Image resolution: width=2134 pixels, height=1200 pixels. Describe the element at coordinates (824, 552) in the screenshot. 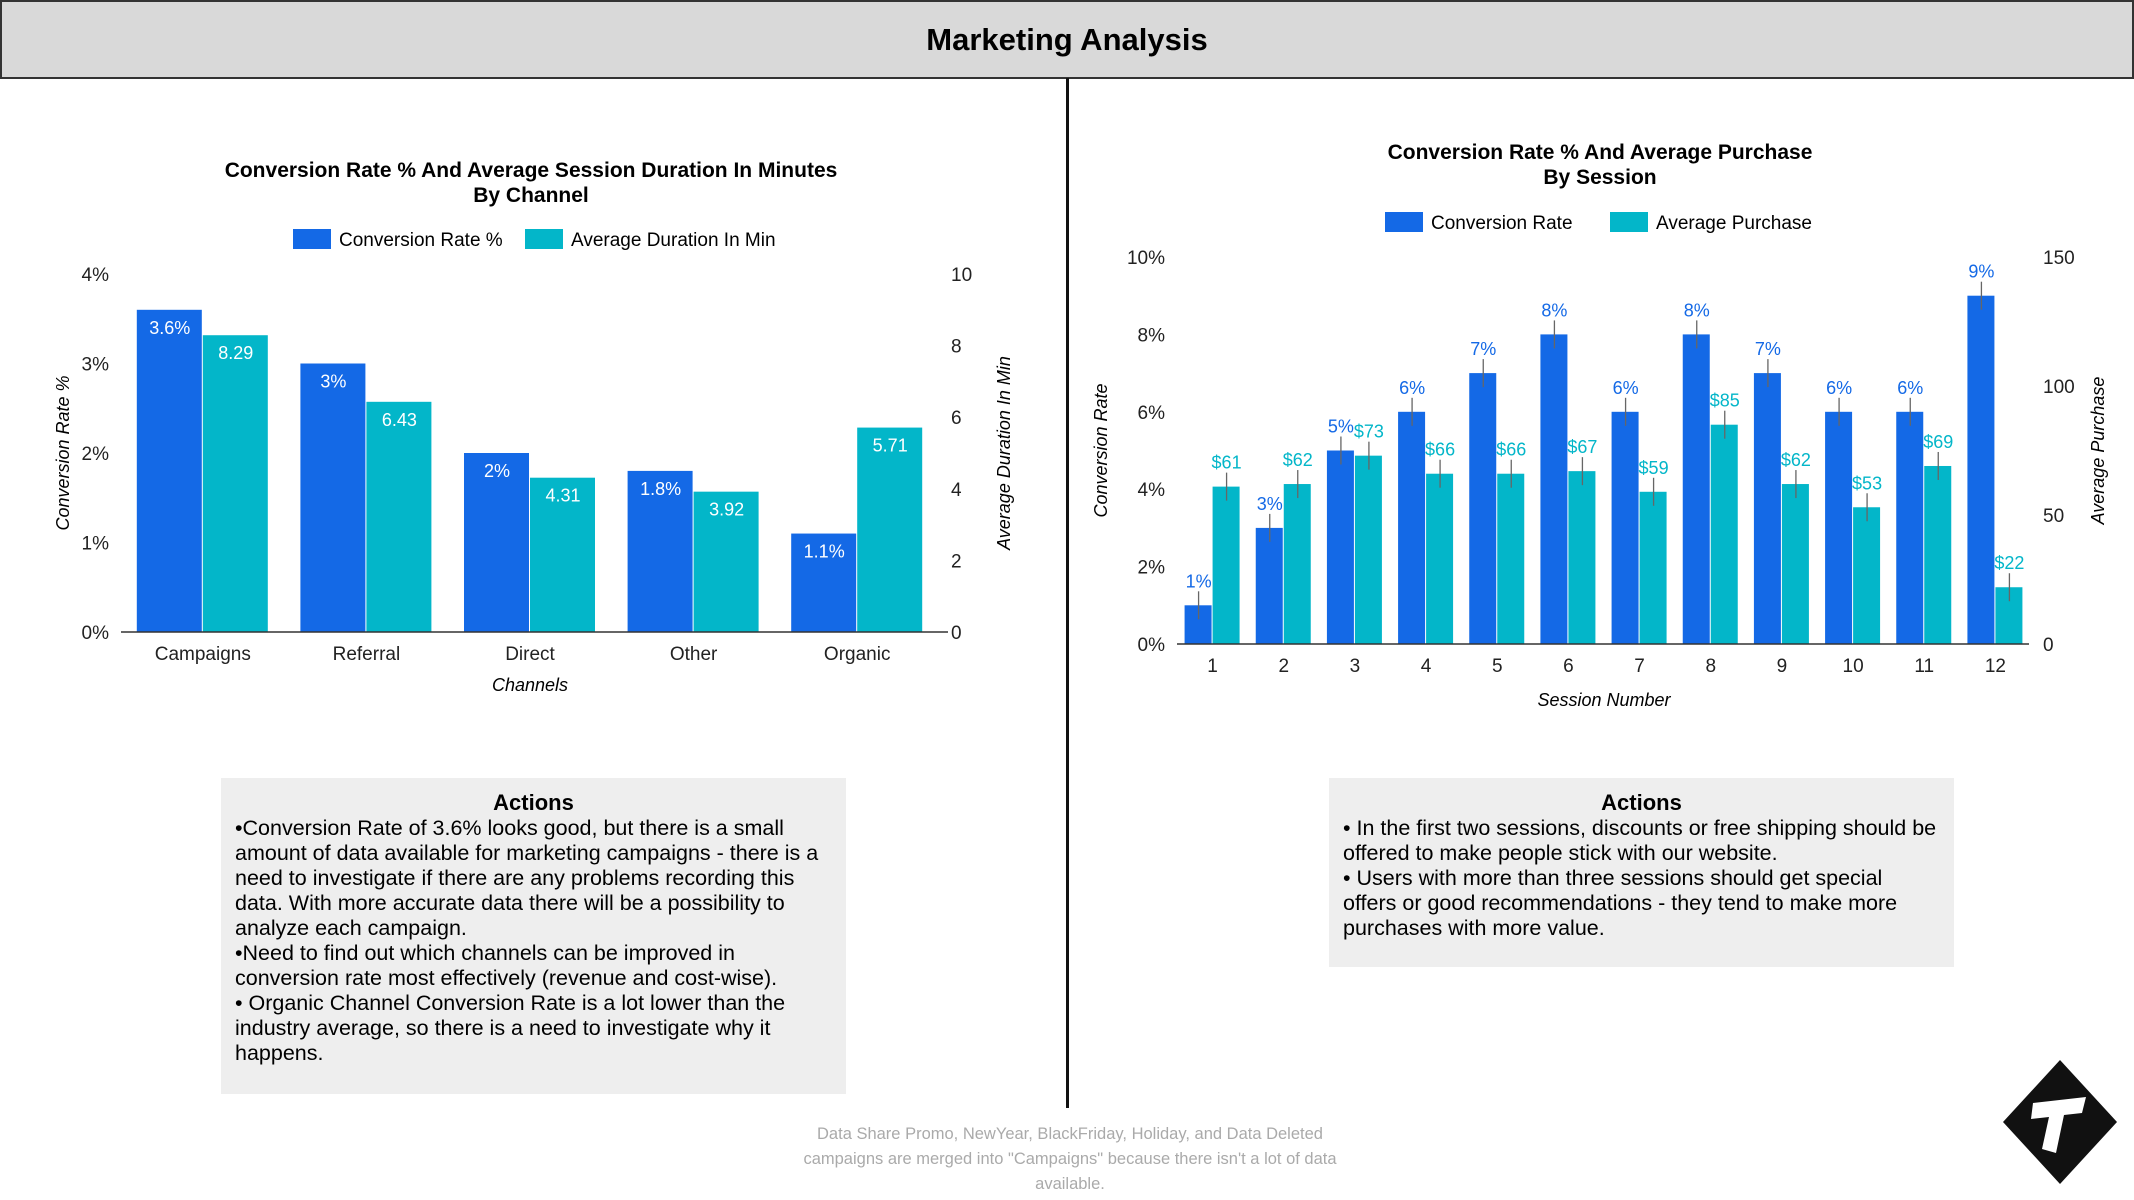

I see `data-label-primary: 1.1%` at that location.